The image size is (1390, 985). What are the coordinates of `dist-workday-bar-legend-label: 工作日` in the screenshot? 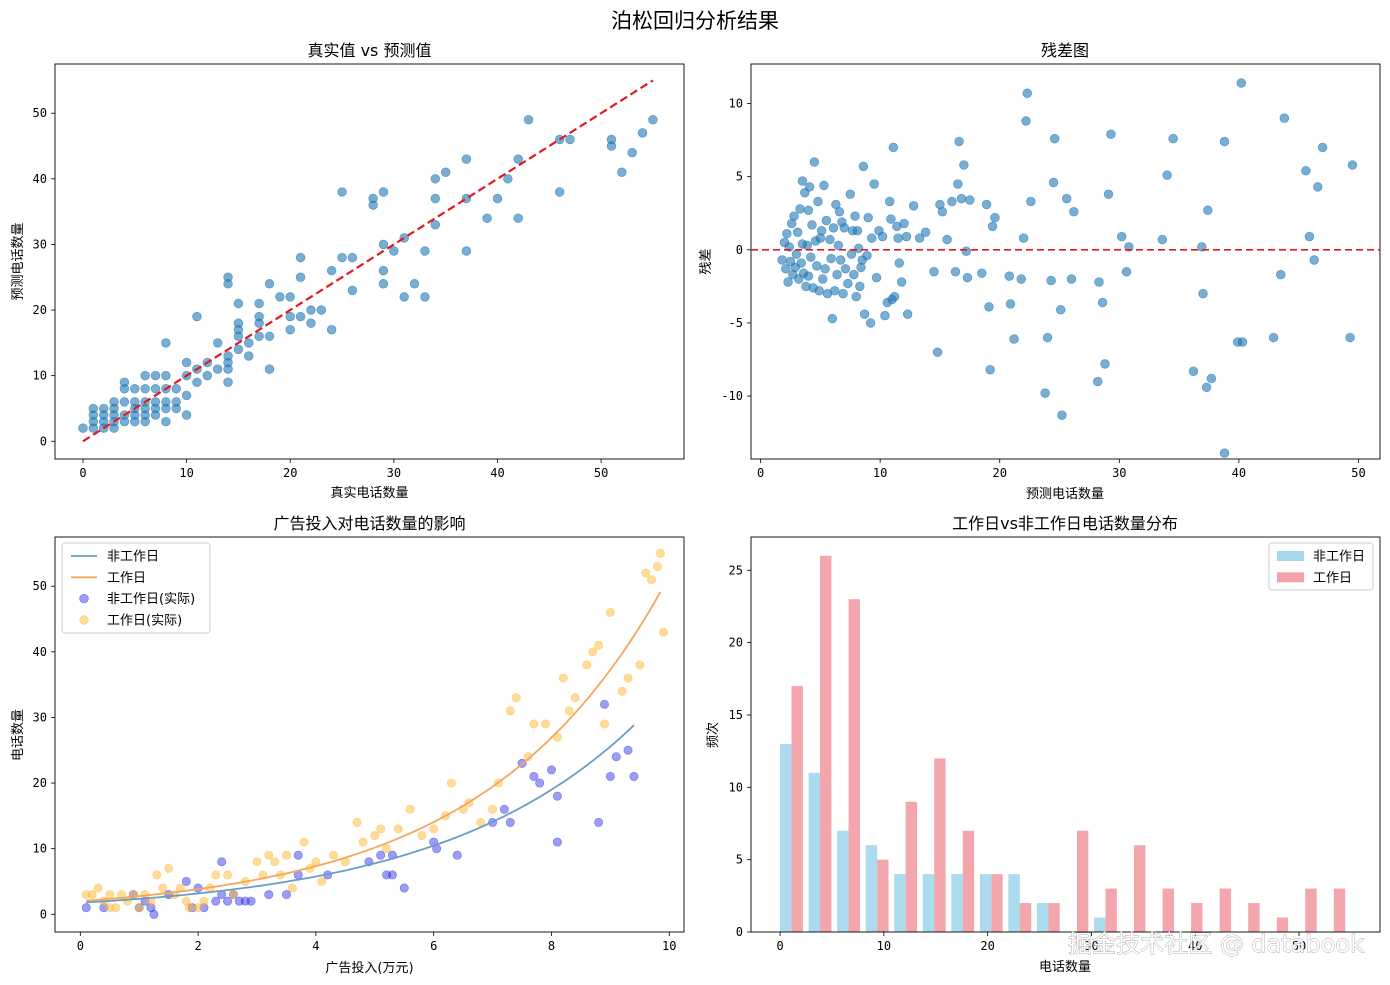 It's located at (1332, 578).